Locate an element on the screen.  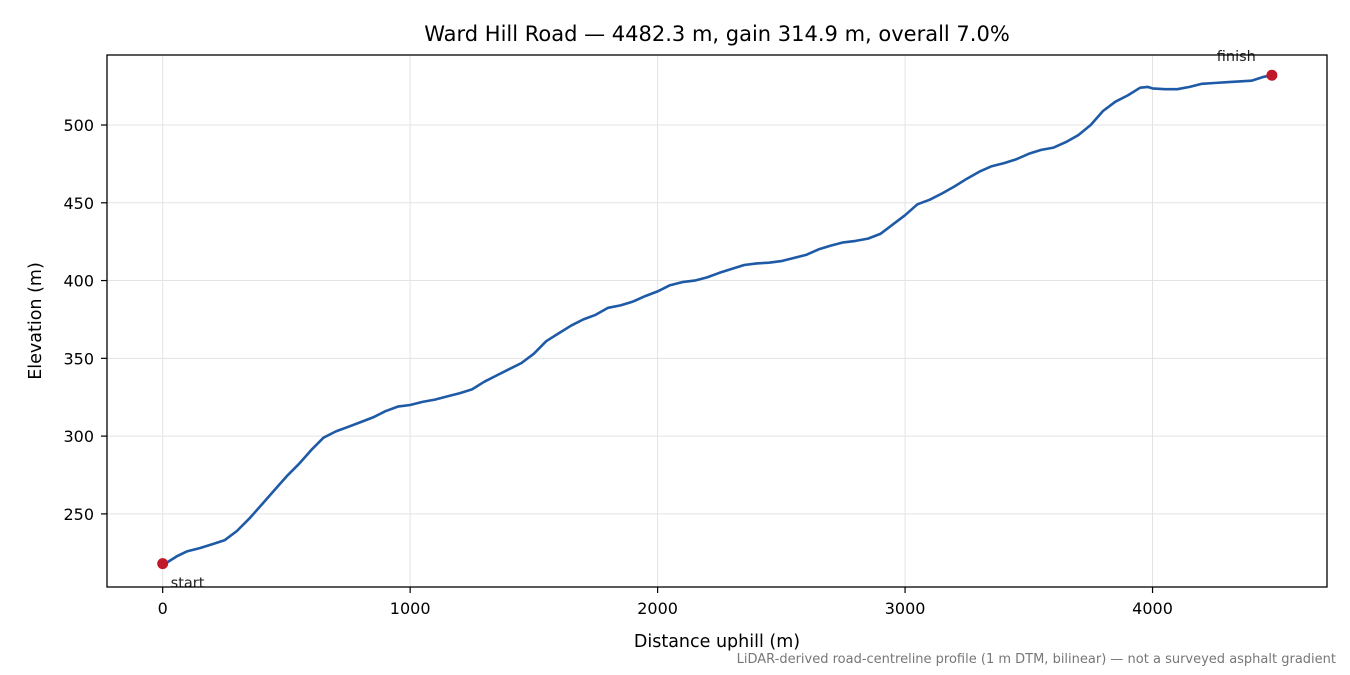
x-tick-label: 4000 is located at coordinates (1152, 608).